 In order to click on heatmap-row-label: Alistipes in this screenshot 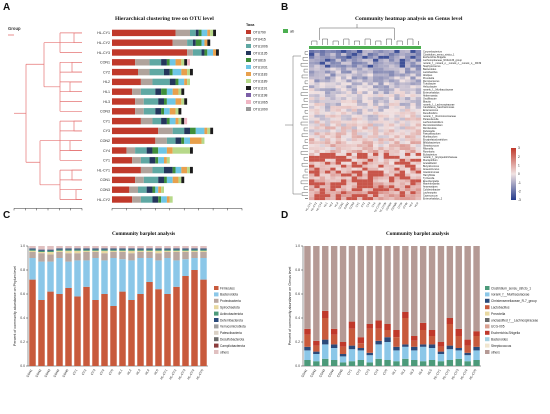, I will do `click(428, 75)`.